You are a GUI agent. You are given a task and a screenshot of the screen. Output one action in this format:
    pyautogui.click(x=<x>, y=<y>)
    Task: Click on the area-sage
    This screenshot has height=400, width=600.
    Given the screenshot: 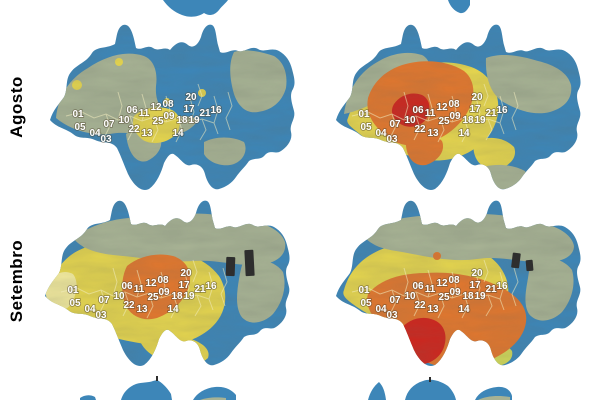 What is the action you would take?
    pyautogui.click(x=179, y=353)
    